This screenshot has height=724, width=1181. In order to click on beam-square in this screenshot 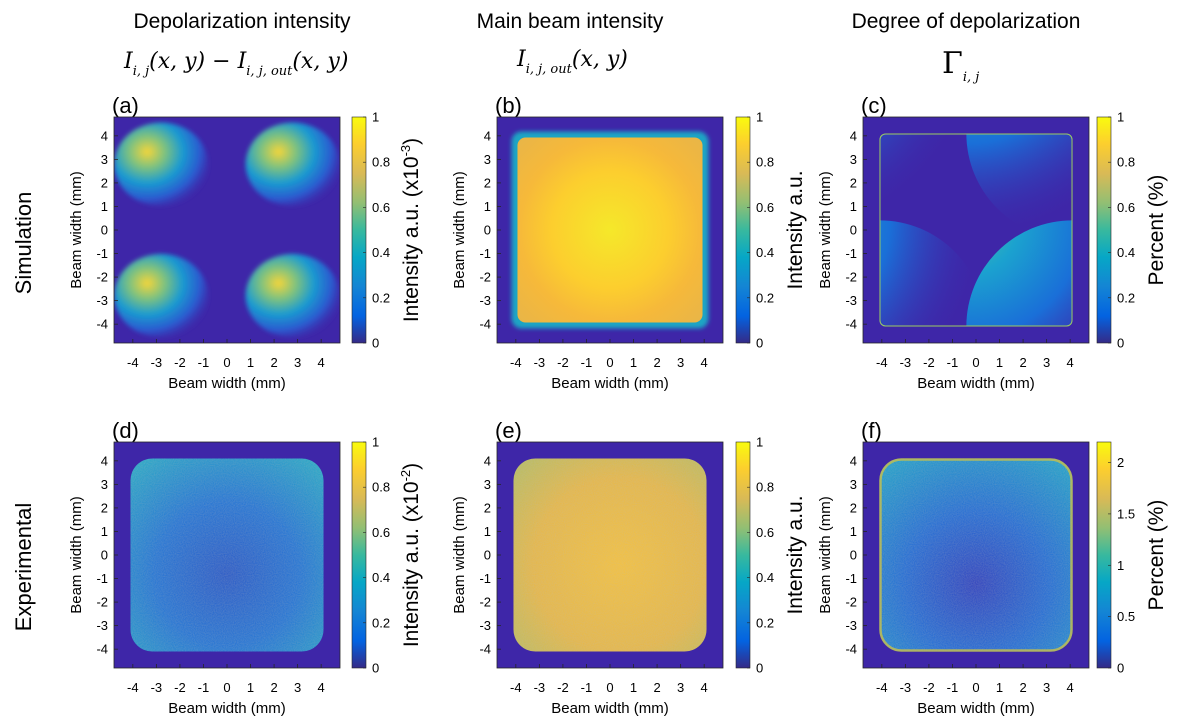, I will do `click(610, 230)`.